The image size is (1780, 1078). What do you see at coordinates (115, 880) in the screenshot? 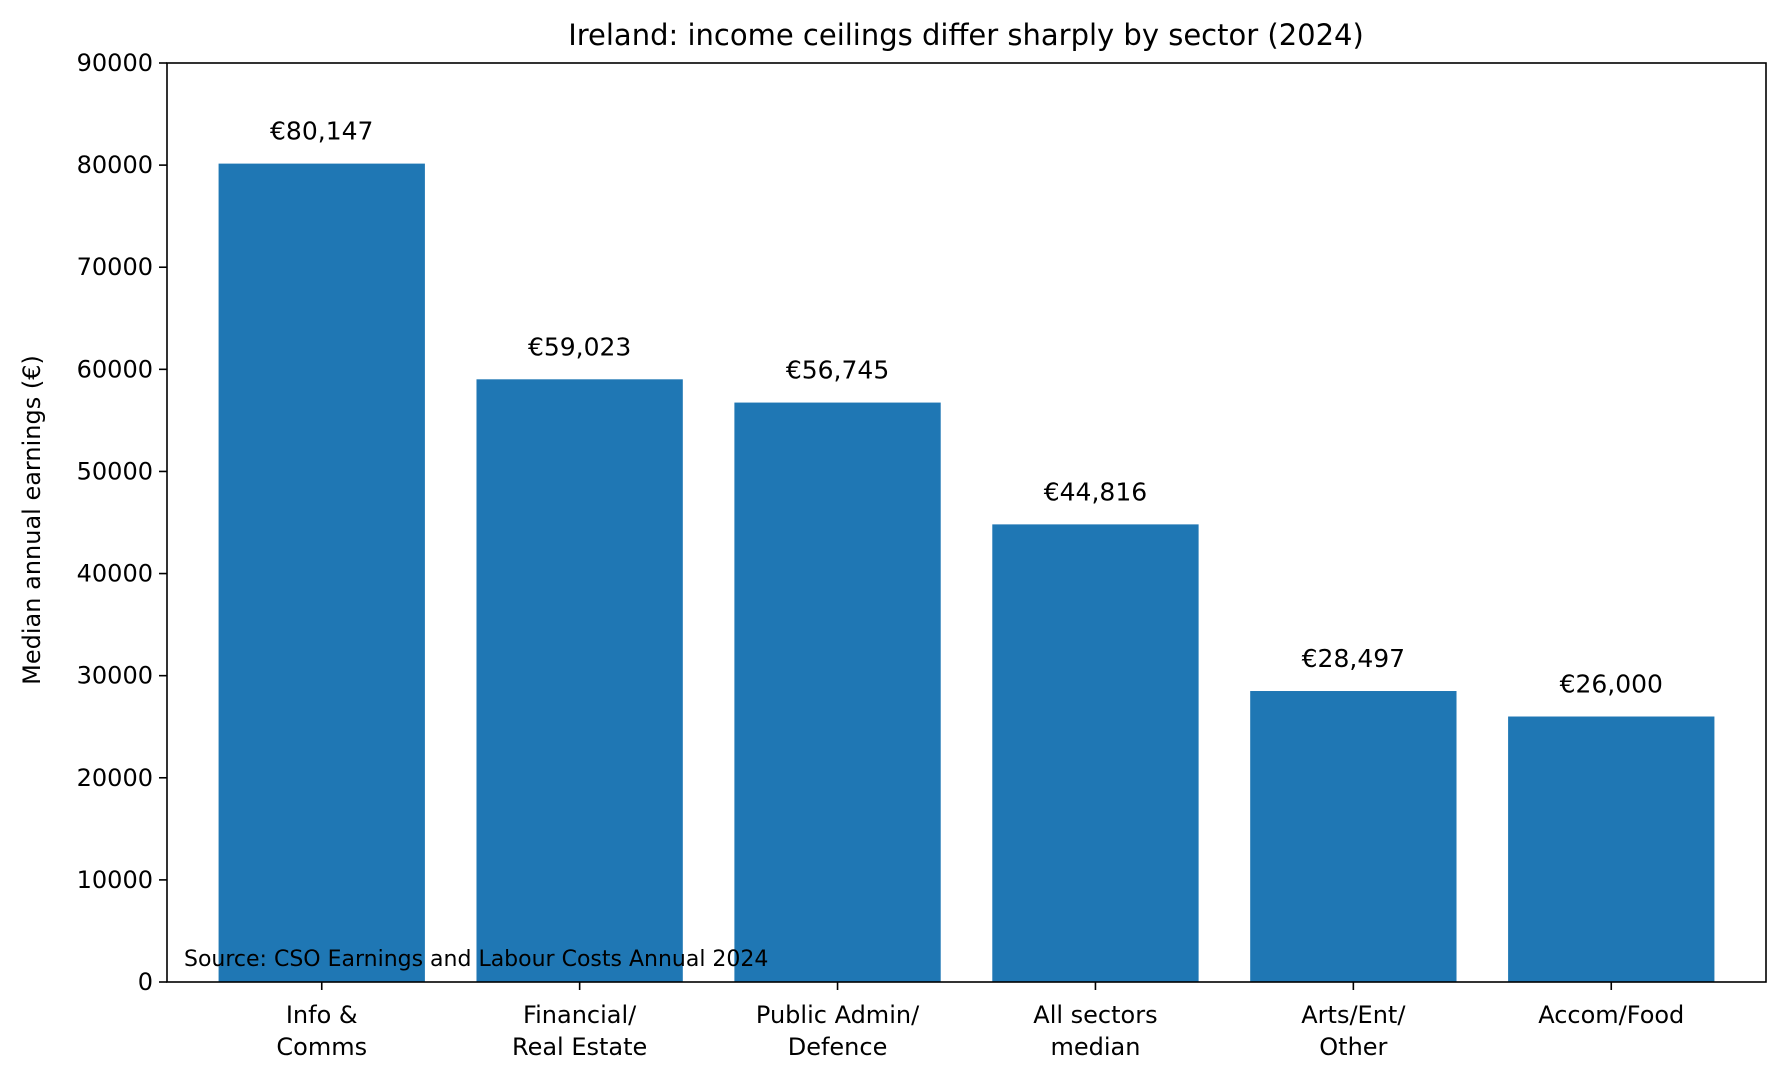
I see `y-tick-label: 10000` at bounding box center [115, 880].